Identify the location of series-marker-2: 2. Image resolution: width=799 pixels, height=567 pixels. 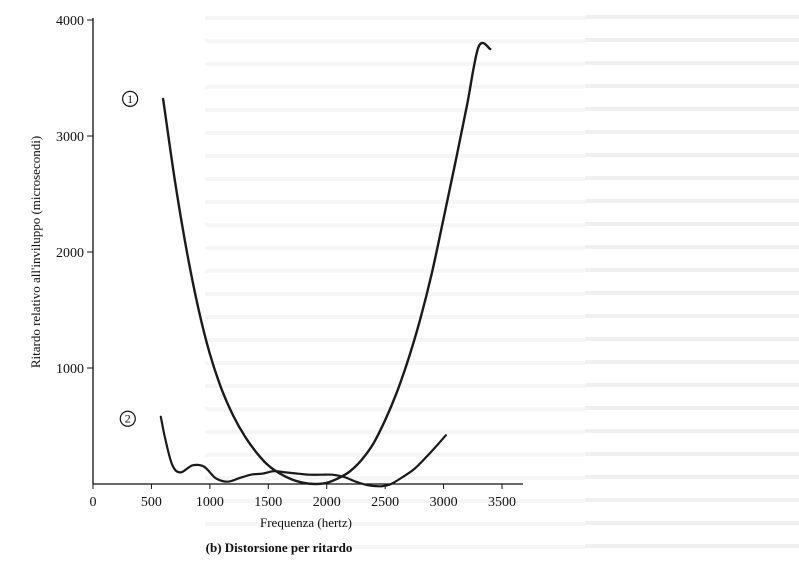
(127, 418).